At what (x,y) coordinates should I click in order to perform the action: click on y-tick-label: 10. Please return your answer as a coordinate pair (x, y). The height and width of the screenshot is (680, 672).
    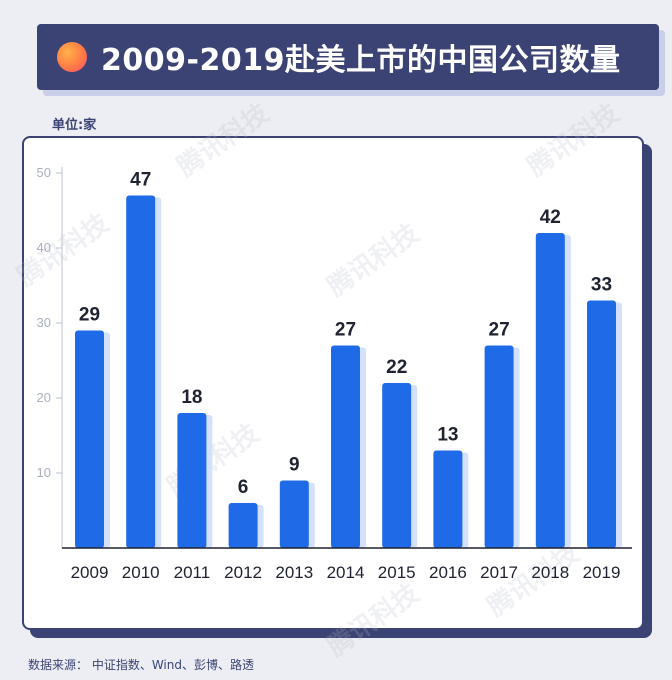
    Looking at the image, I should click on (44, 472).